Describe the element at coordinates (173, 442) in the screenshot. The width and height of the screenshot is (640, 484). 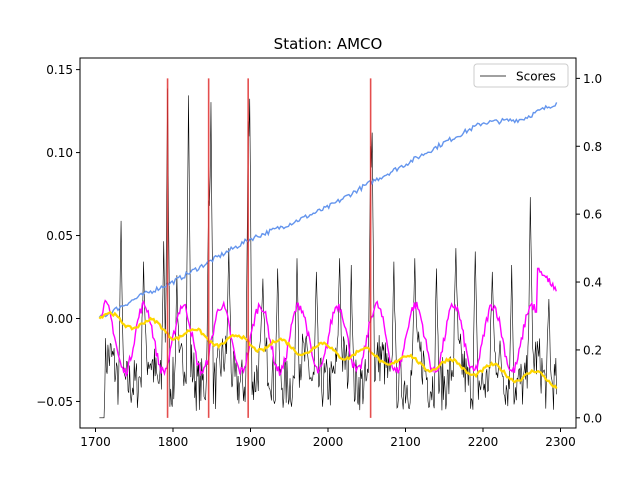
I see `x-tick-label: 1800` at that location.